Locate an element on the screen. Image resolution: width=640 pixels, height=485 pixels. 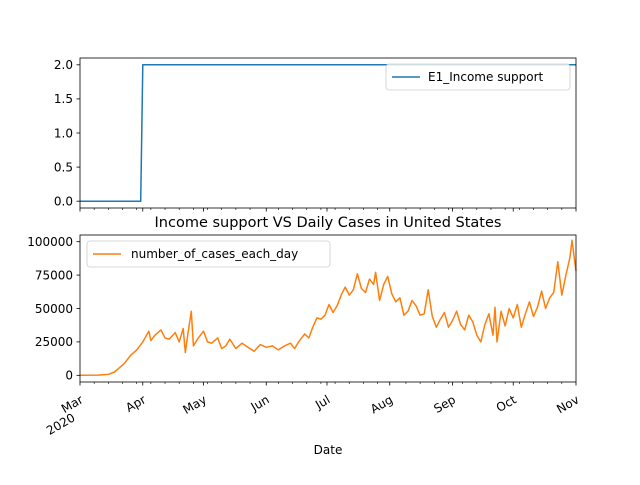
top-legend: E1_Income support is located at coordinates (478, 77).